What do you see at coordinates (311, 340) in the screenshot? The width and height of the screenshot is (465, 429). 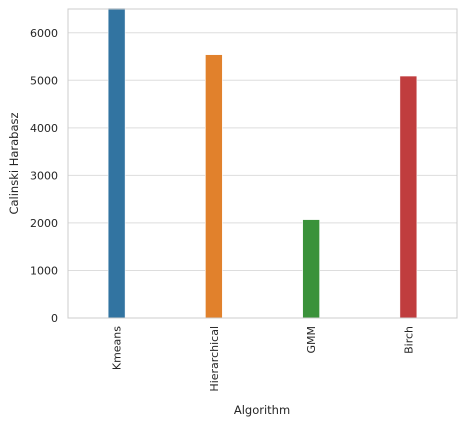 I see `x-tick-label-gmm: GMM` at bounding box center [311, 340].